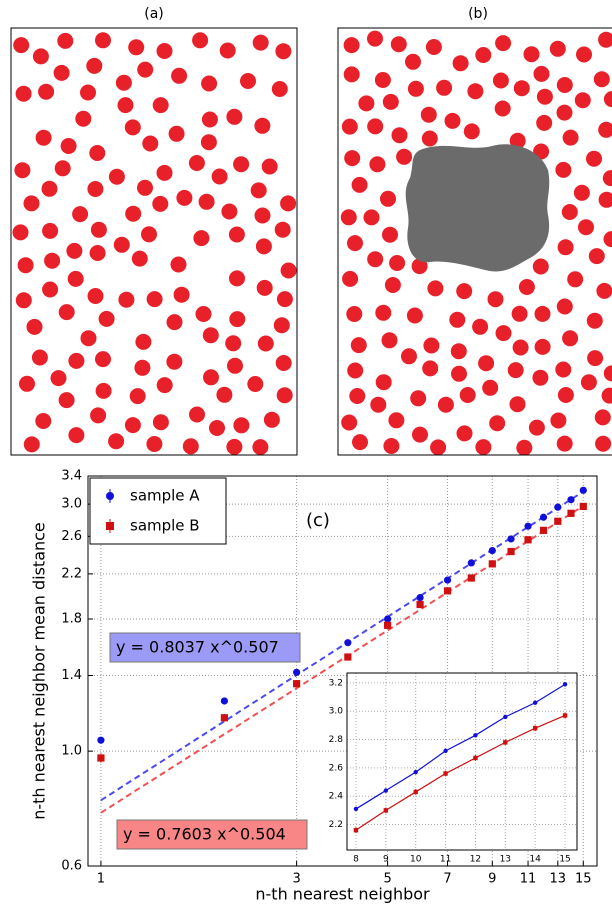 The width and height of the screenshot is (612, 909). Describe the element at coordinates (447, 879) in the screenshot. I see `x-tick-label: 7` at that location.